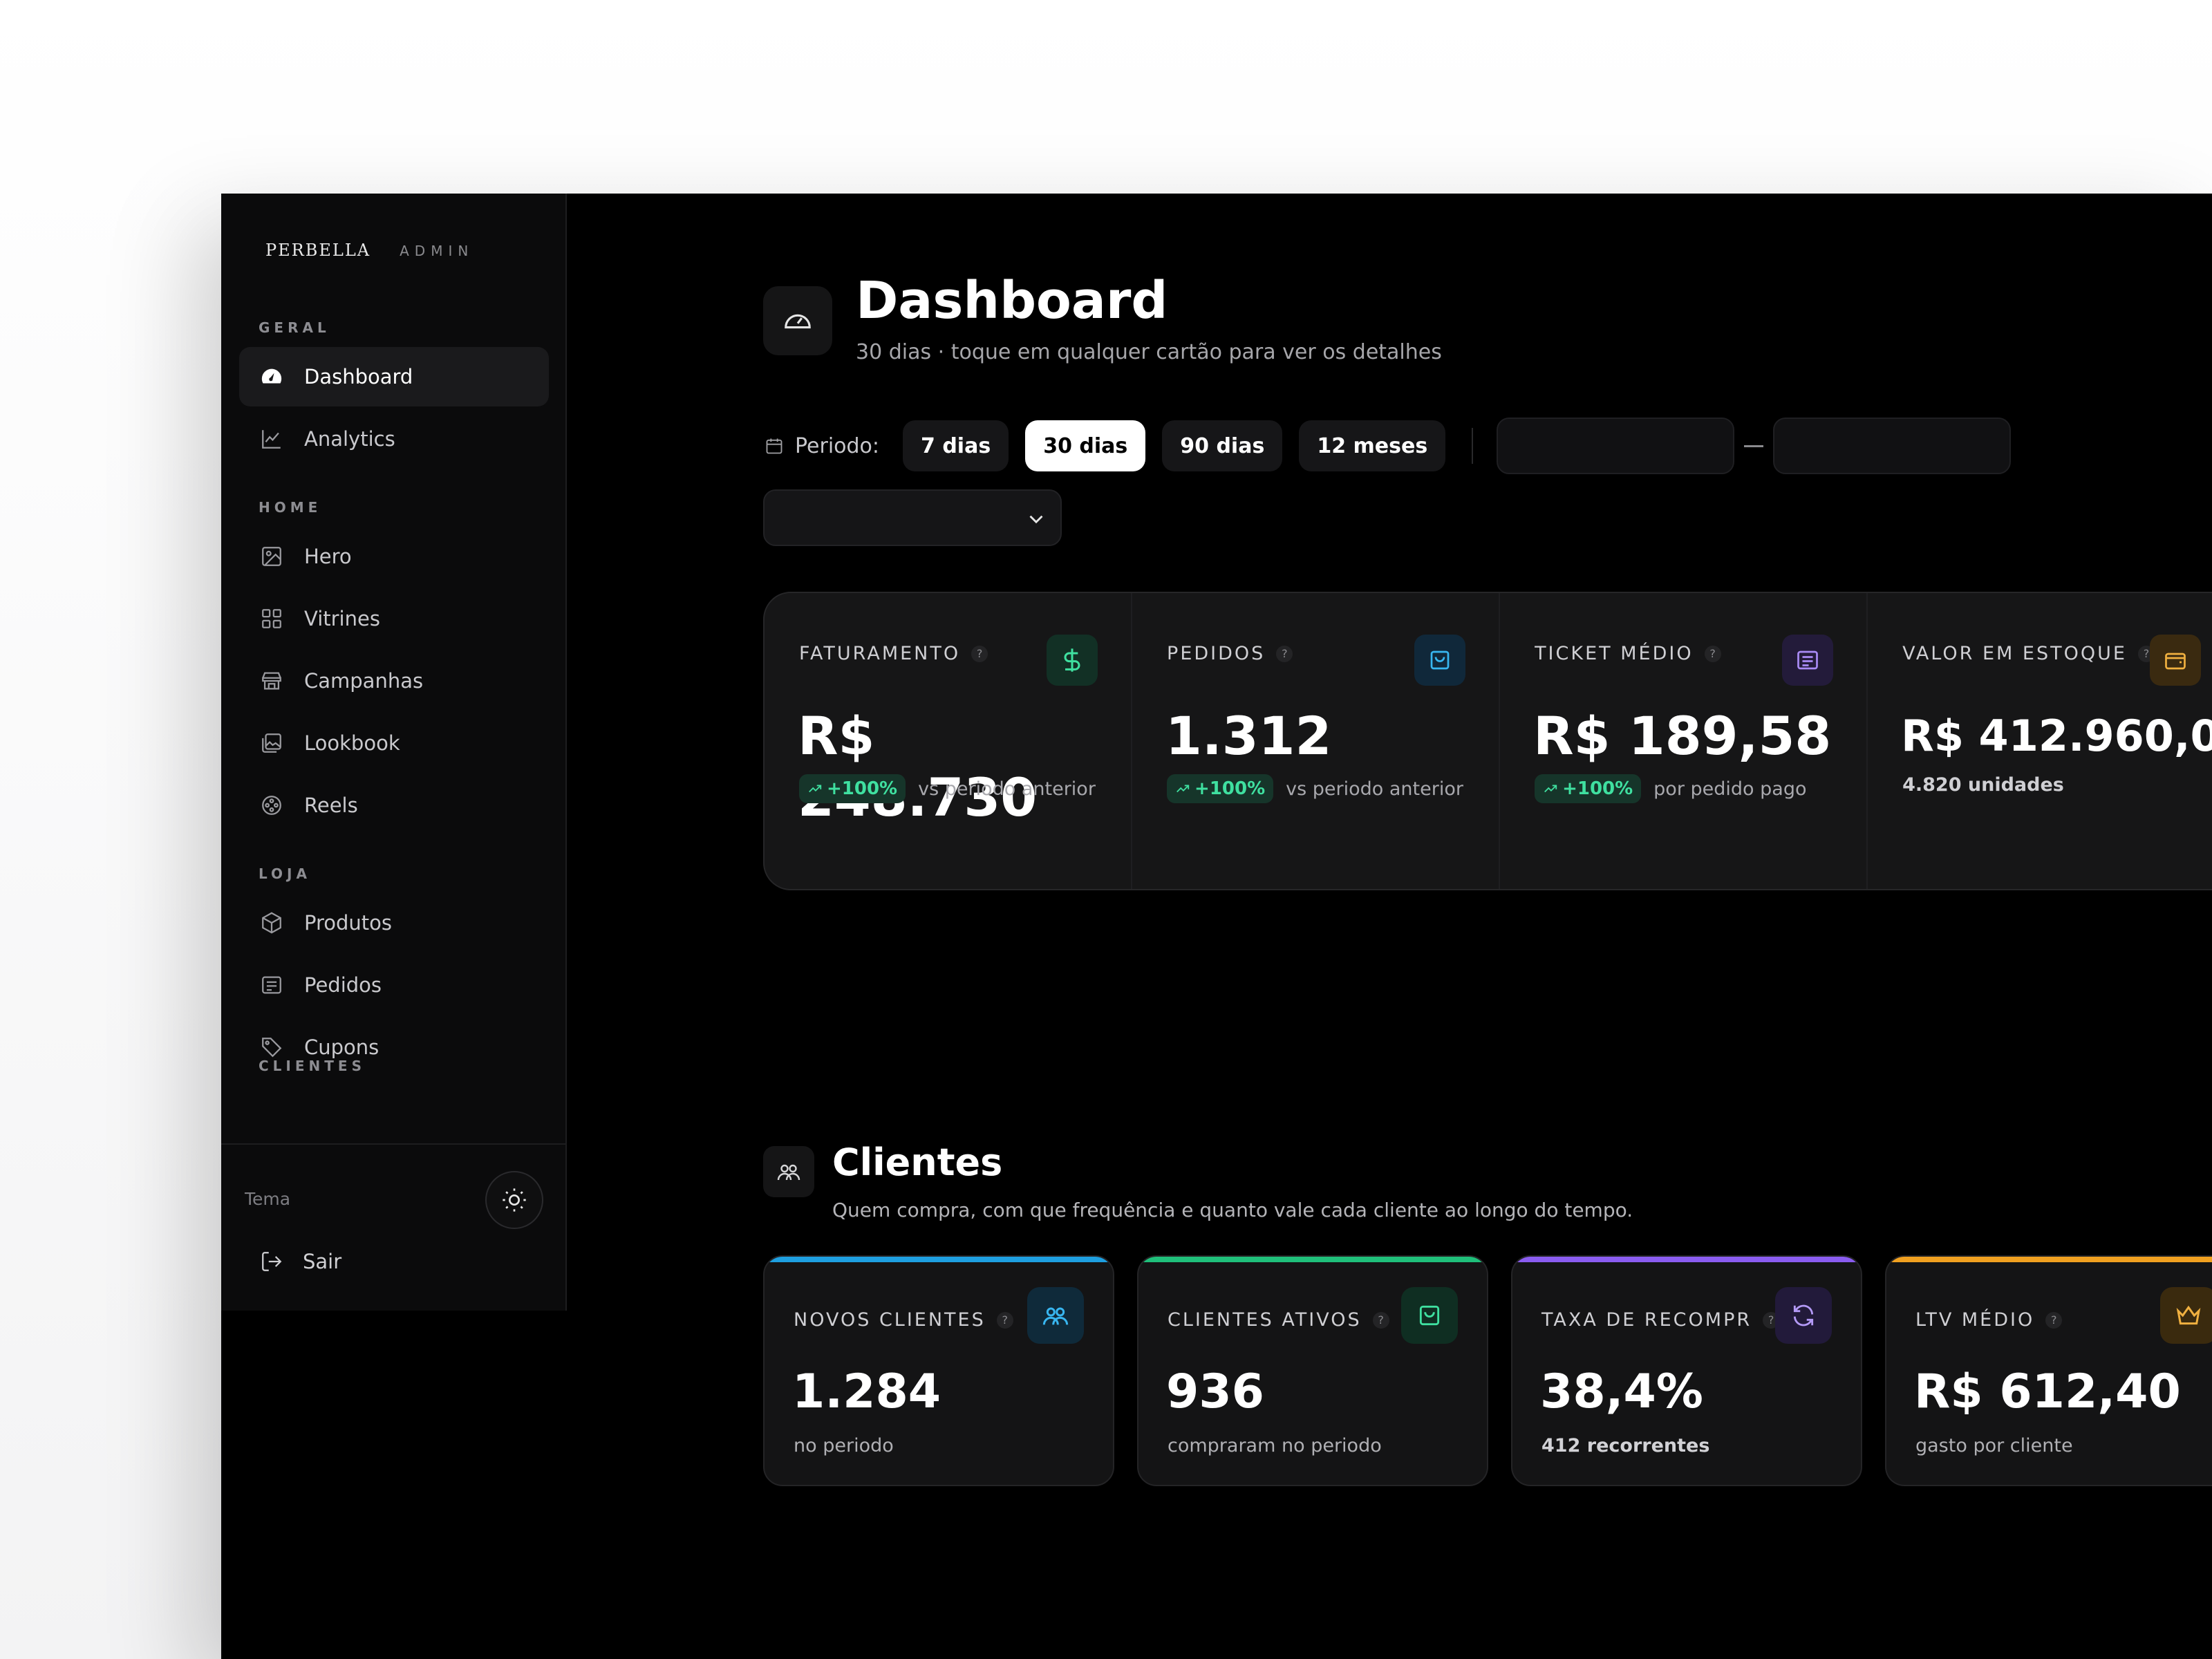 This screenshot has width=2212, height=1659. What do you see at coordinates (1730, 789) in the screenshot?
I see `kpi-note: por pedido pago` at bounding box center [1730, 789].